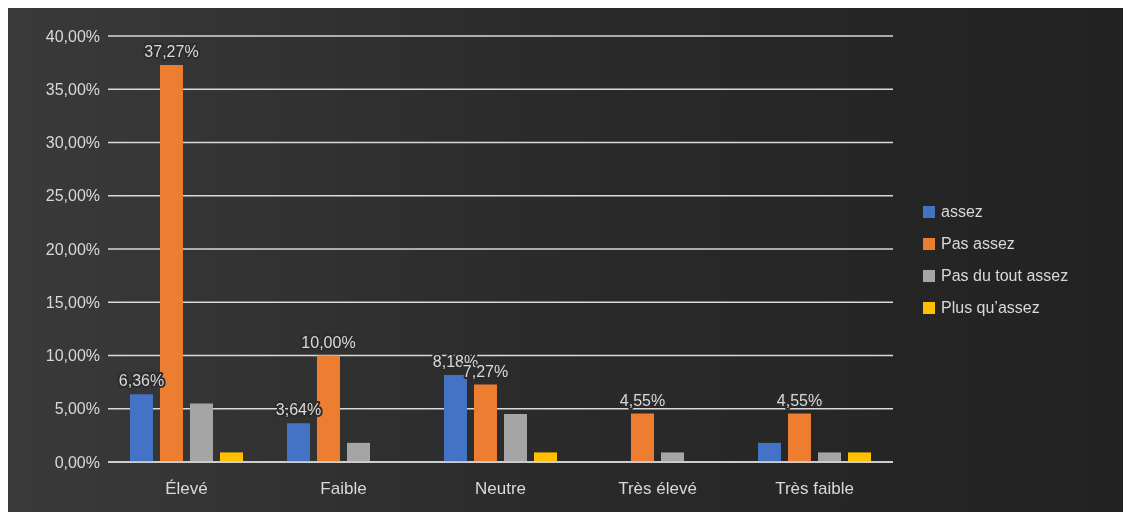  I want to click on y-tick-label: 35,00%, so click(72, 89).